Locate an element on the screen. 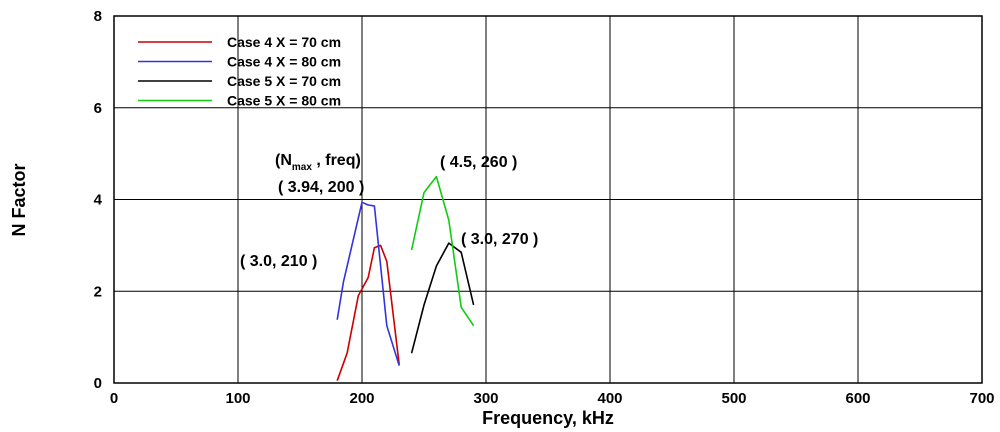 The image size is (1000, 432). x-tick-label: 700 is located at coordinates (981, 398).